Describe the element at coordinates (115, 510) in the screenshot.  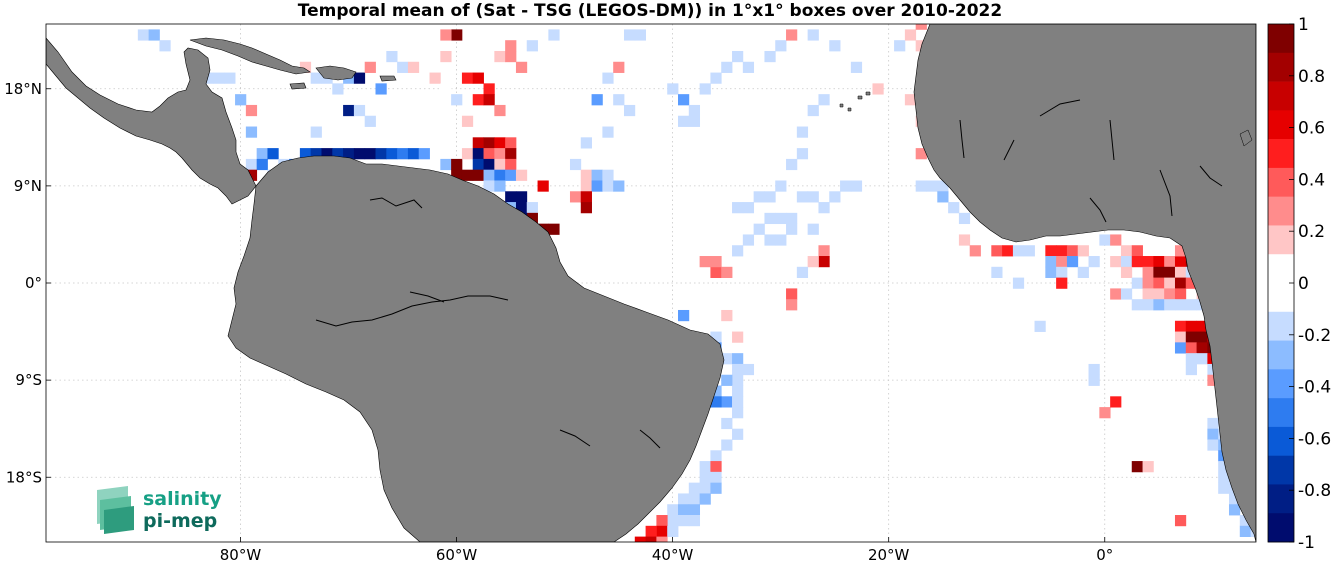
I see `logo-wave-icon` at that location.